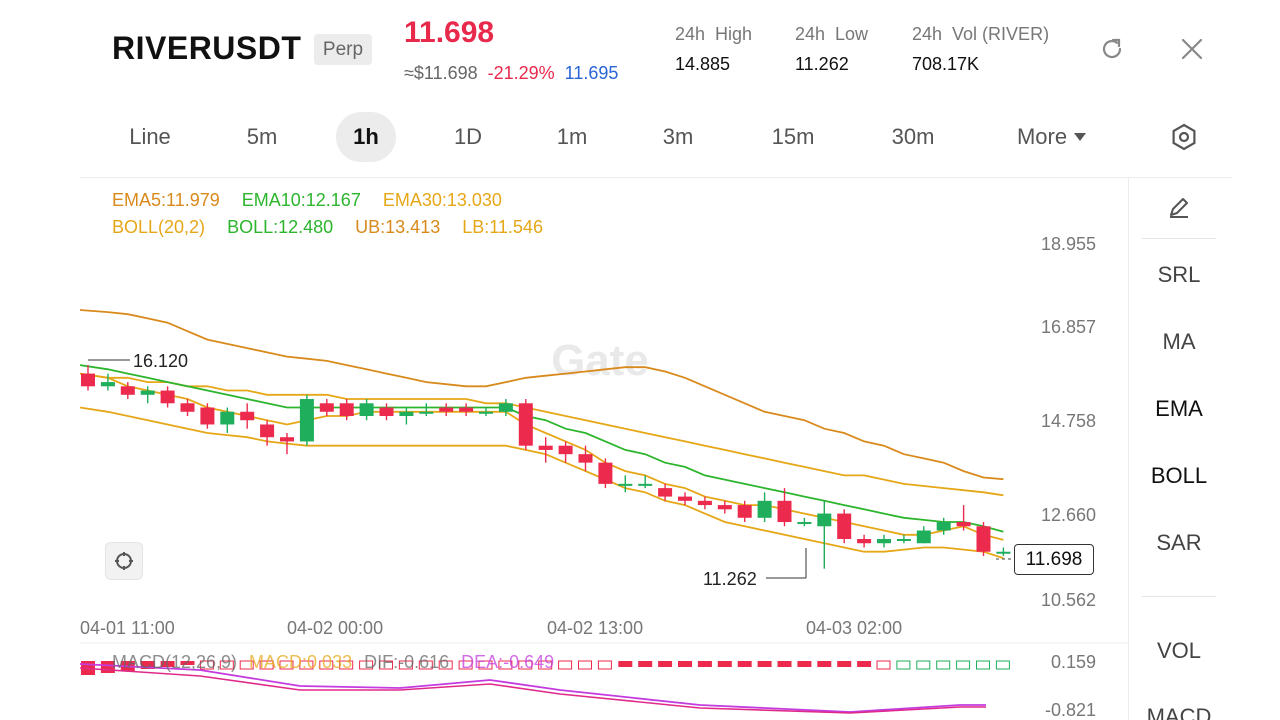  I want to click on tab-1m: 1m, so click(572, 136).